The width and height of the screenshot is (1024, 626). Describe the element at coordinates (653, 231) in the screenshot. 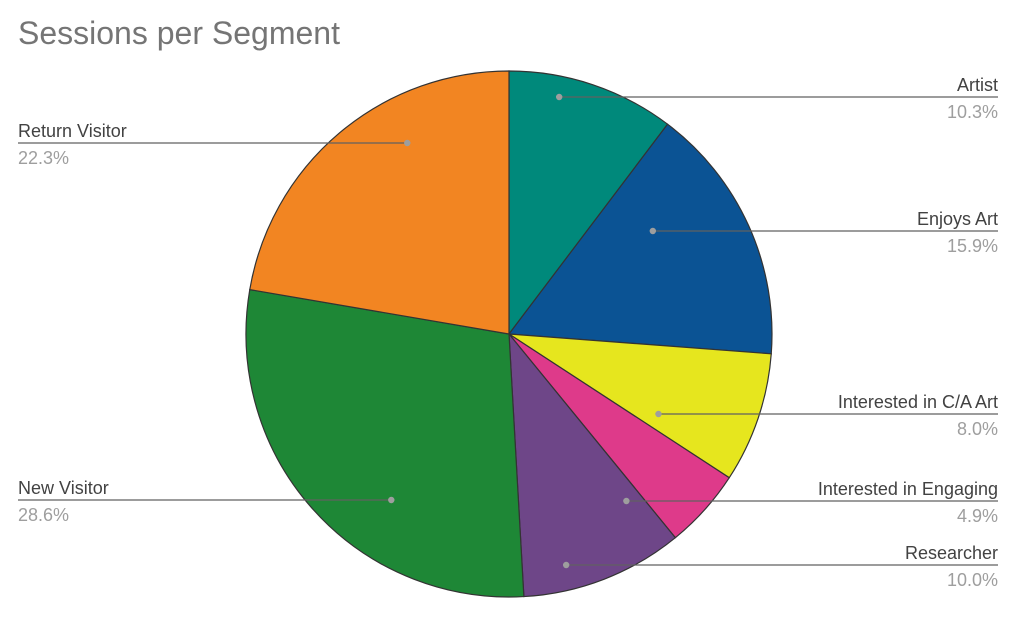

I see `leader-dot-enjoys-art` at that location.